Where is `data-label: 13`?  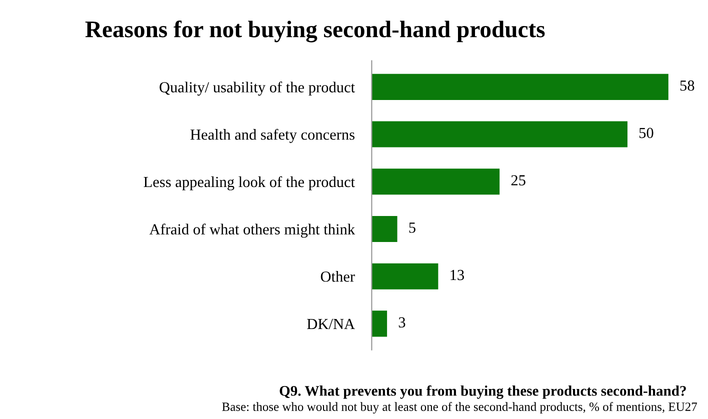
data-label: 13 is located at coordinates (457, 275).